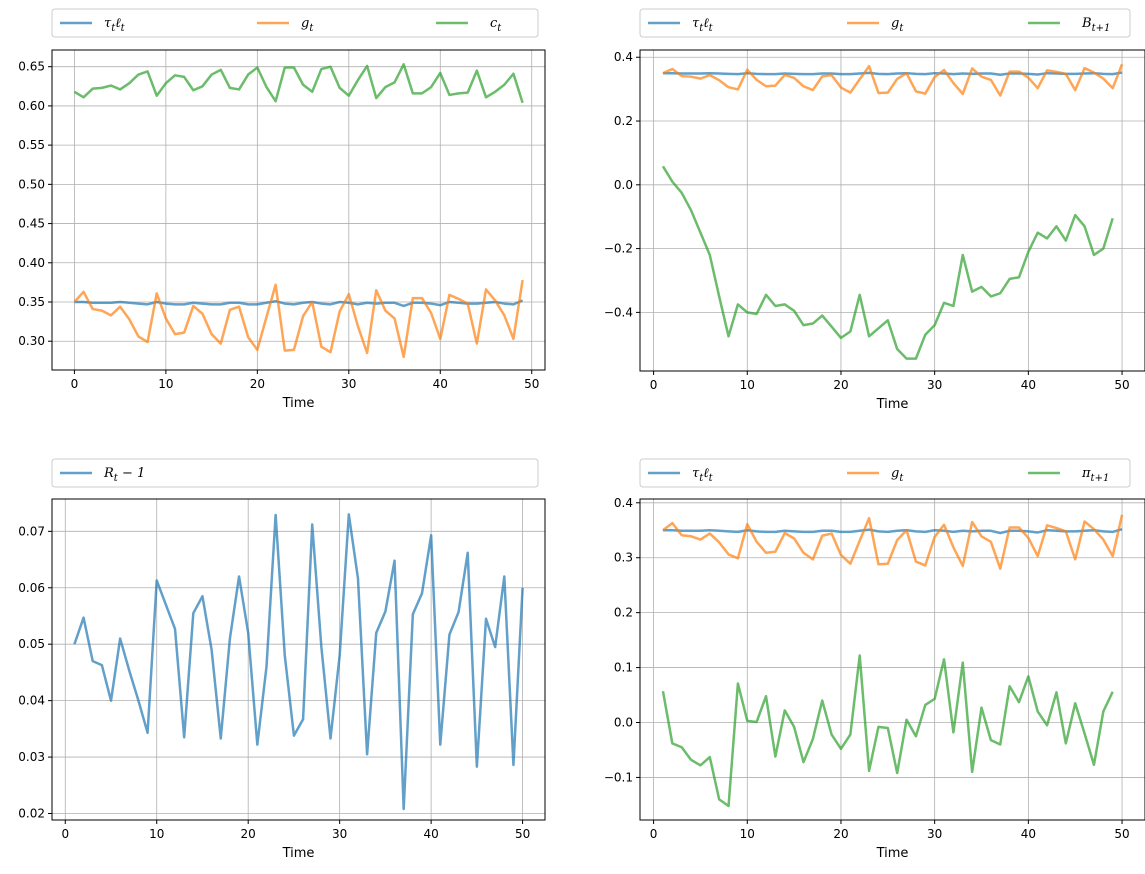 The height and width of the screenshot is (874, 1145). Describe the element at coordinates (1095, 475) in the screenshot. I see `legend-label: πt+1` at that location.